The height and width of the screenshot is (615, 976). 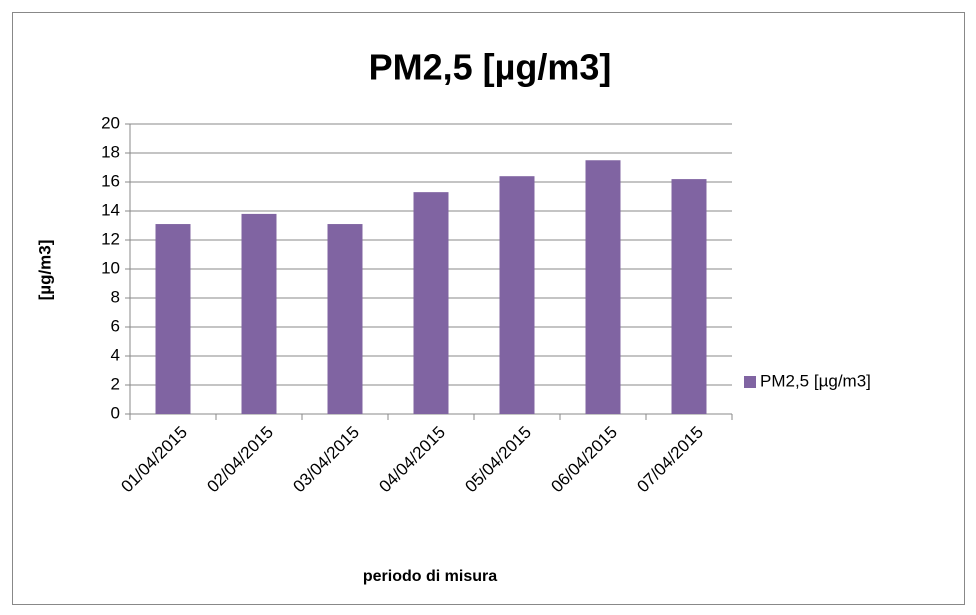 What do you see at coordinates (110, 209) in the screenshot?
I see `y-tick-label: 14` at bounding box center [110, 209].